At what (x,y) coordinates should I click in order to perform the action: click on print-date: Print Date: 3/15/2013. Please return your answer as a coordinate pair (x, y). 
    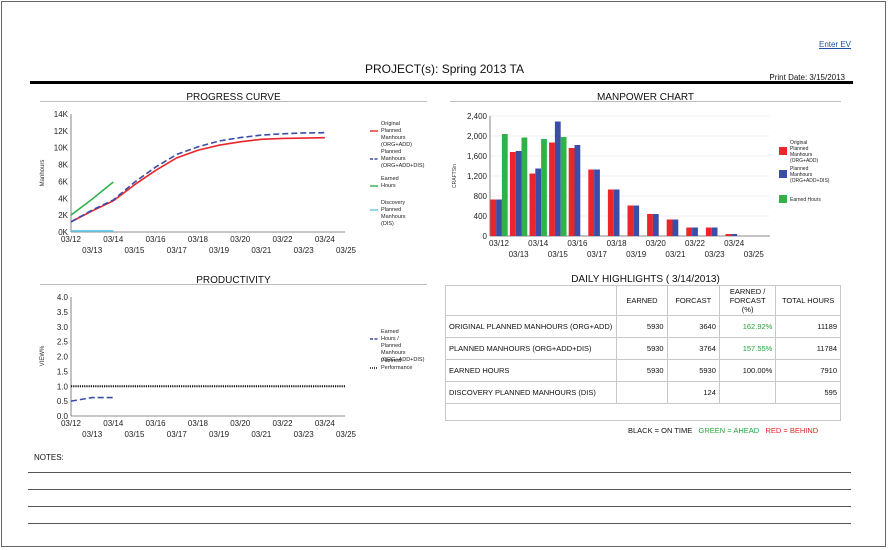
    Looking at the image, I should click on (807, 77).